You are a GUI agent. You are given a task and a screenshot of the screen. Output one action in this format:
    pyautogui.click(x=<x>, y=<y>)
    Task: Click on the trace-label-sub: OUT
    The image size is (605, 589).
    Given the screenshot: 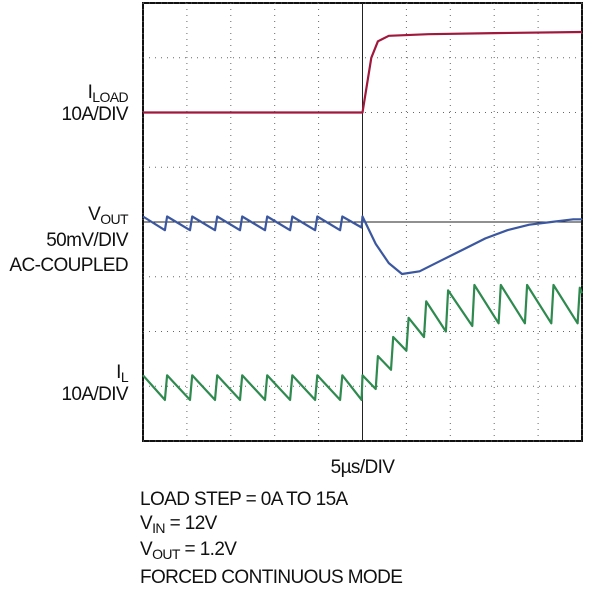 What is the action you would take?
    pyautogui.click(x=114, y=219)
    